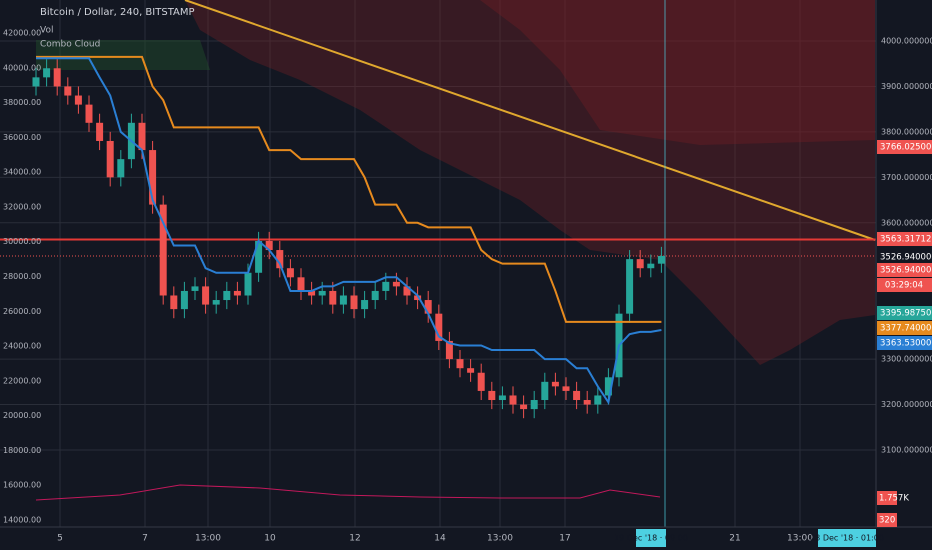 This screenshot has height=550, width=932. What do you see at coordinates (22, 33) in the screenshot?
I see `y-tick-label: 42000.00` at bounding box center [22, 33].